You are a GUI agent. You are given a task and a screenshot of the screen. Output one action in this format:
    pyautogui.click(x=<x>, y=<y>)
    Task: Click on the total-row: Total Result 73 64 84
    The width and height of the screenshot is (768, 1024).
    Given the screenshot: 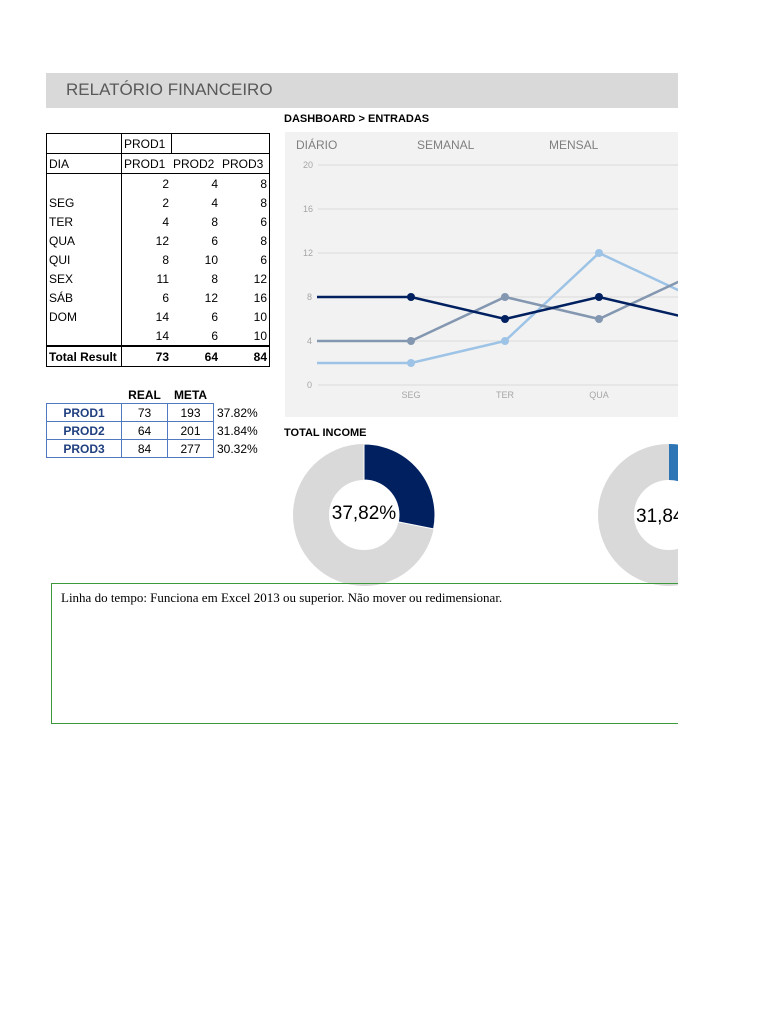 What is the action you would take?
    pyautogui.click(x=158, y=356)
    